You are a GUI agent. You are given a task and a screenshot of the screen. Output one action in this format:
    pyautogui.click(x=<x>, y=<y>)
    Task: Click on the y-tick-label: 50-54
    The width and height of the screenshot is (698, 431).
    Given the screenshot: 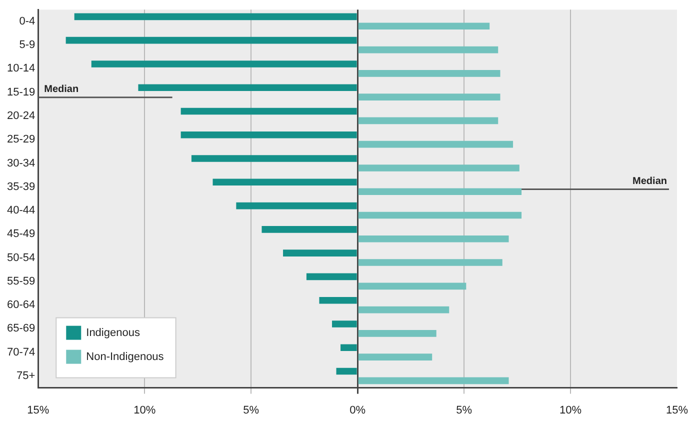 What is the action you would take?
    pyautogui.click(x=21, y=258)
    